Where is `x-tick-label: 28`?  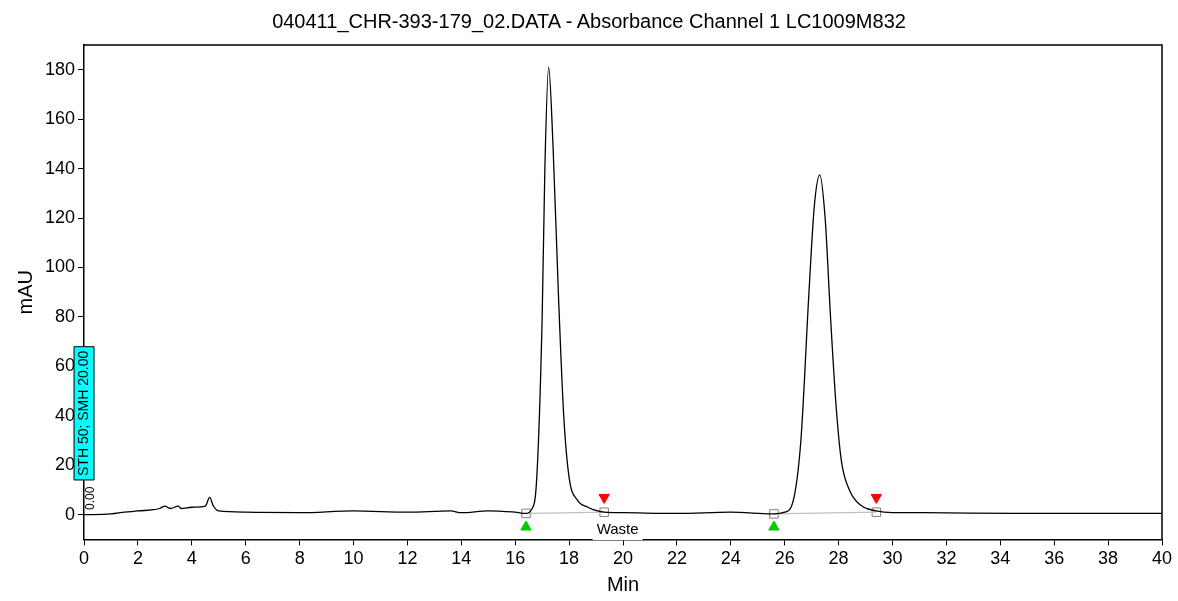
x-tick-label: 28 is located at coordinates (838, 558).